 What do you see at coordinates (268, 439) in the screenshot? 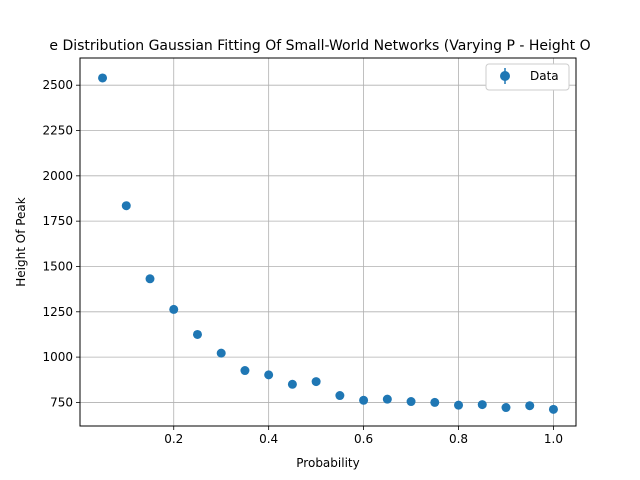
I see `x-tick-label: 0.4` at bounding box center [268, 439].